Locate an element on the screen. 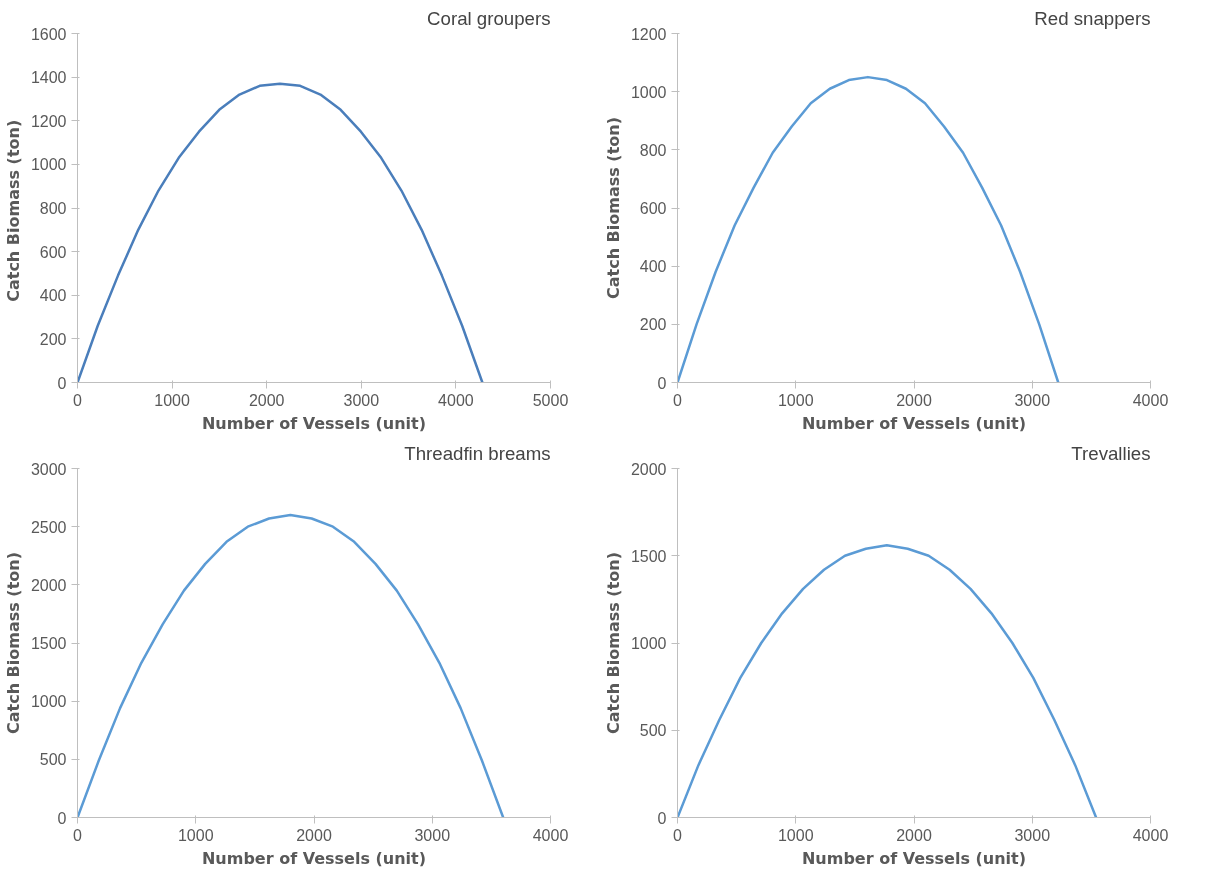 Image resolution: width=1210 pixels, height=887 pixels. chart-title: Threadfin breams is located at coordinates (477, 453).